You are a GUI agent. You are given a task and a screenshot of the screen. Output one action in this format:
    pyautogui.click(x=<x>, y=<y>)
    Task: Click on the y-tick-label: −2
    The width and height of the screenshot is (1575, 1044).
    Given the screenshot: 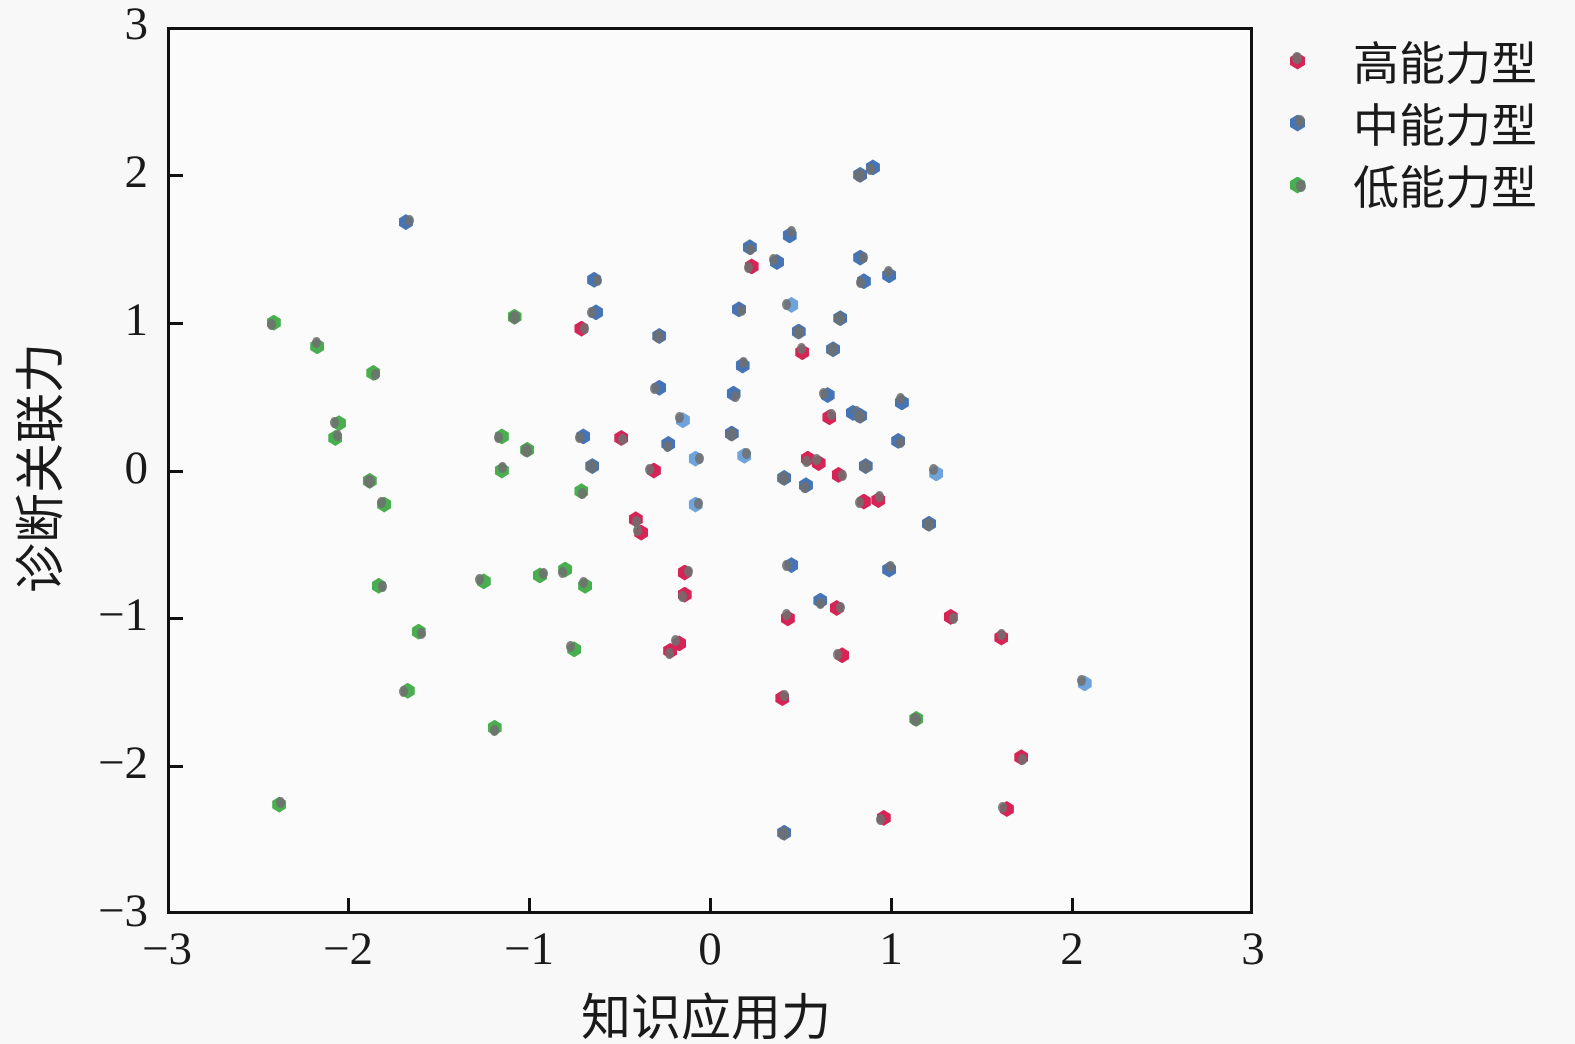 What is the action you would take?
    pyautogui.click(x=122, y=763)
    